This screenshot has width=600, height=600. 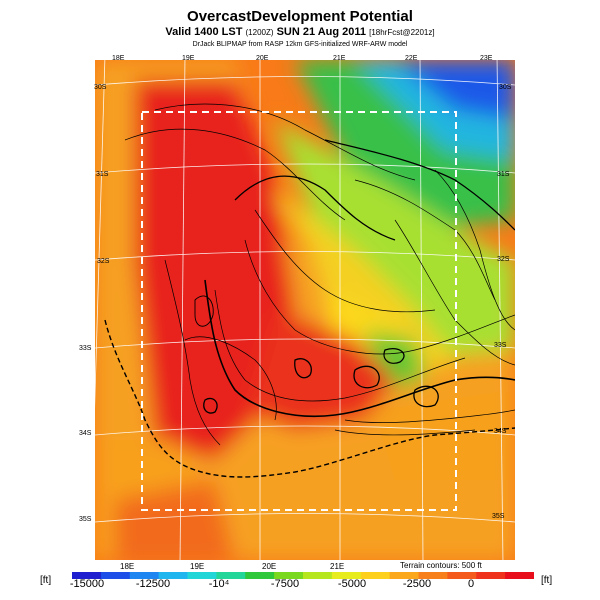 What do you see at coordinates (500, 345) in the screenshot?
I see `lat-label-right: 33S` at bounding box center [500, 345].